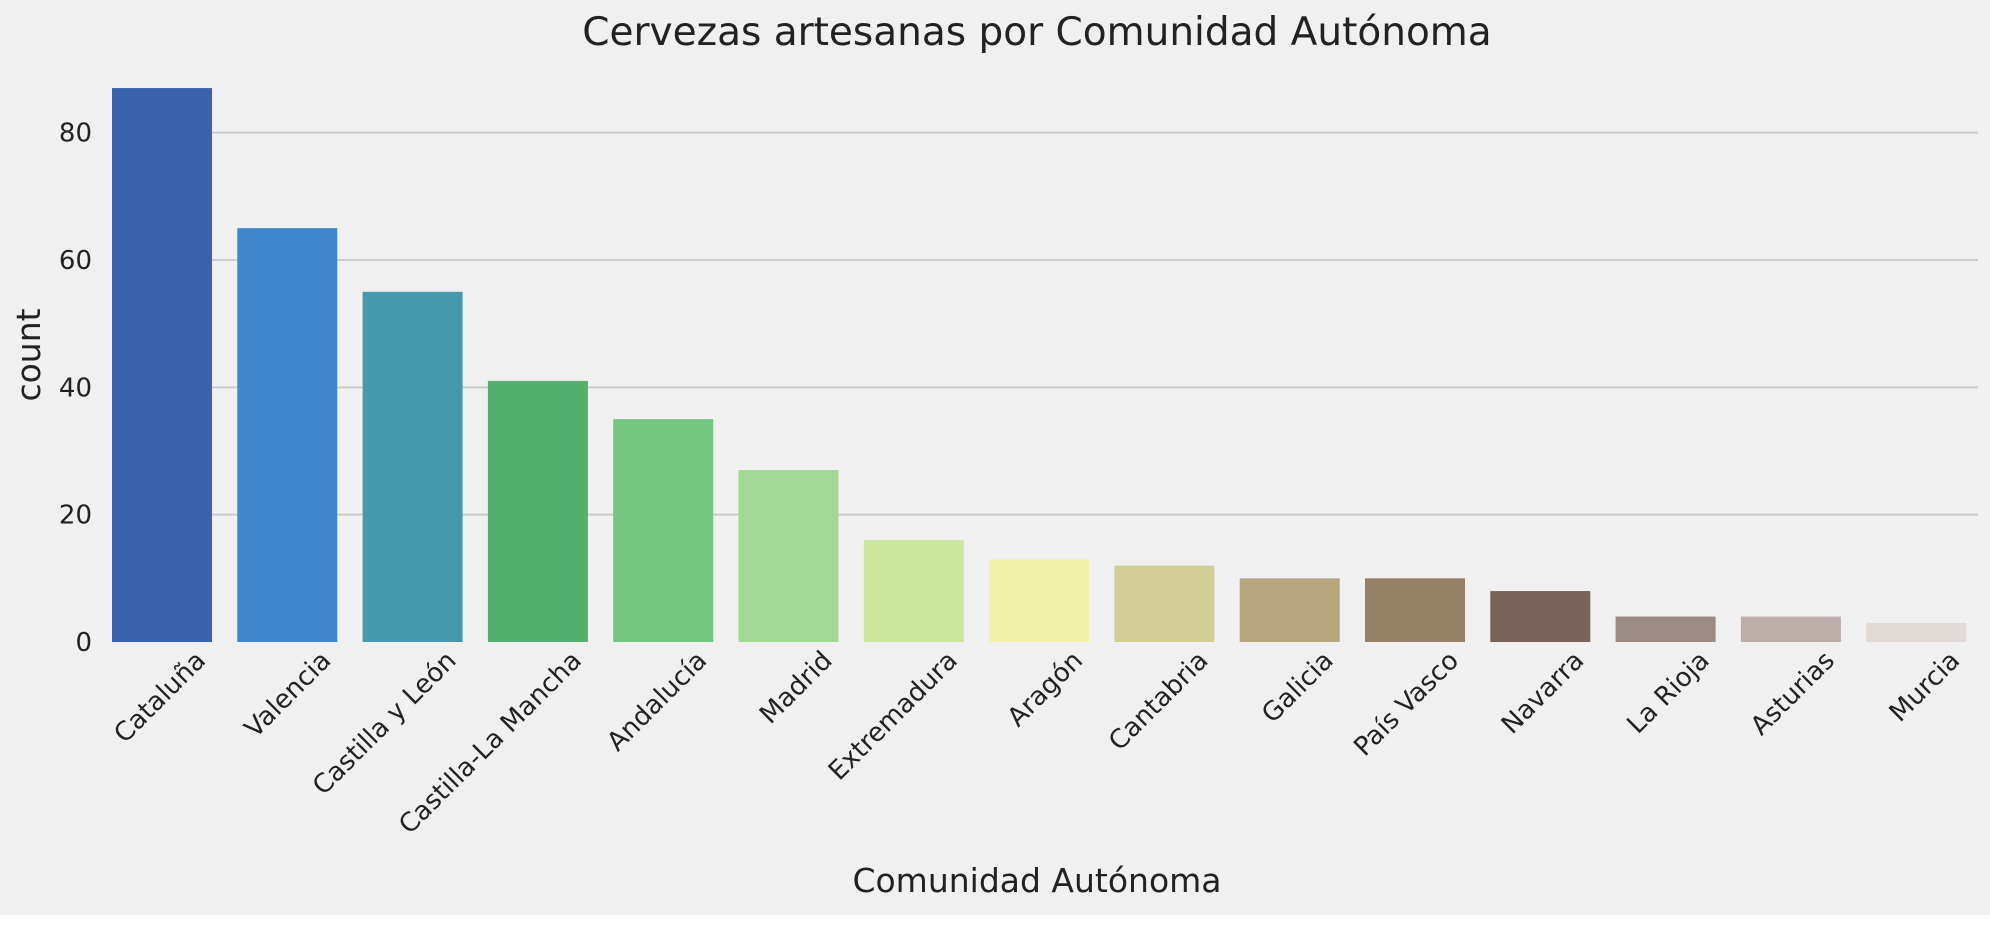  What do you see at coordinates (75, 516) in the screenshot?
I see `y-tick-label: 20` at bounding box center [75, 516].